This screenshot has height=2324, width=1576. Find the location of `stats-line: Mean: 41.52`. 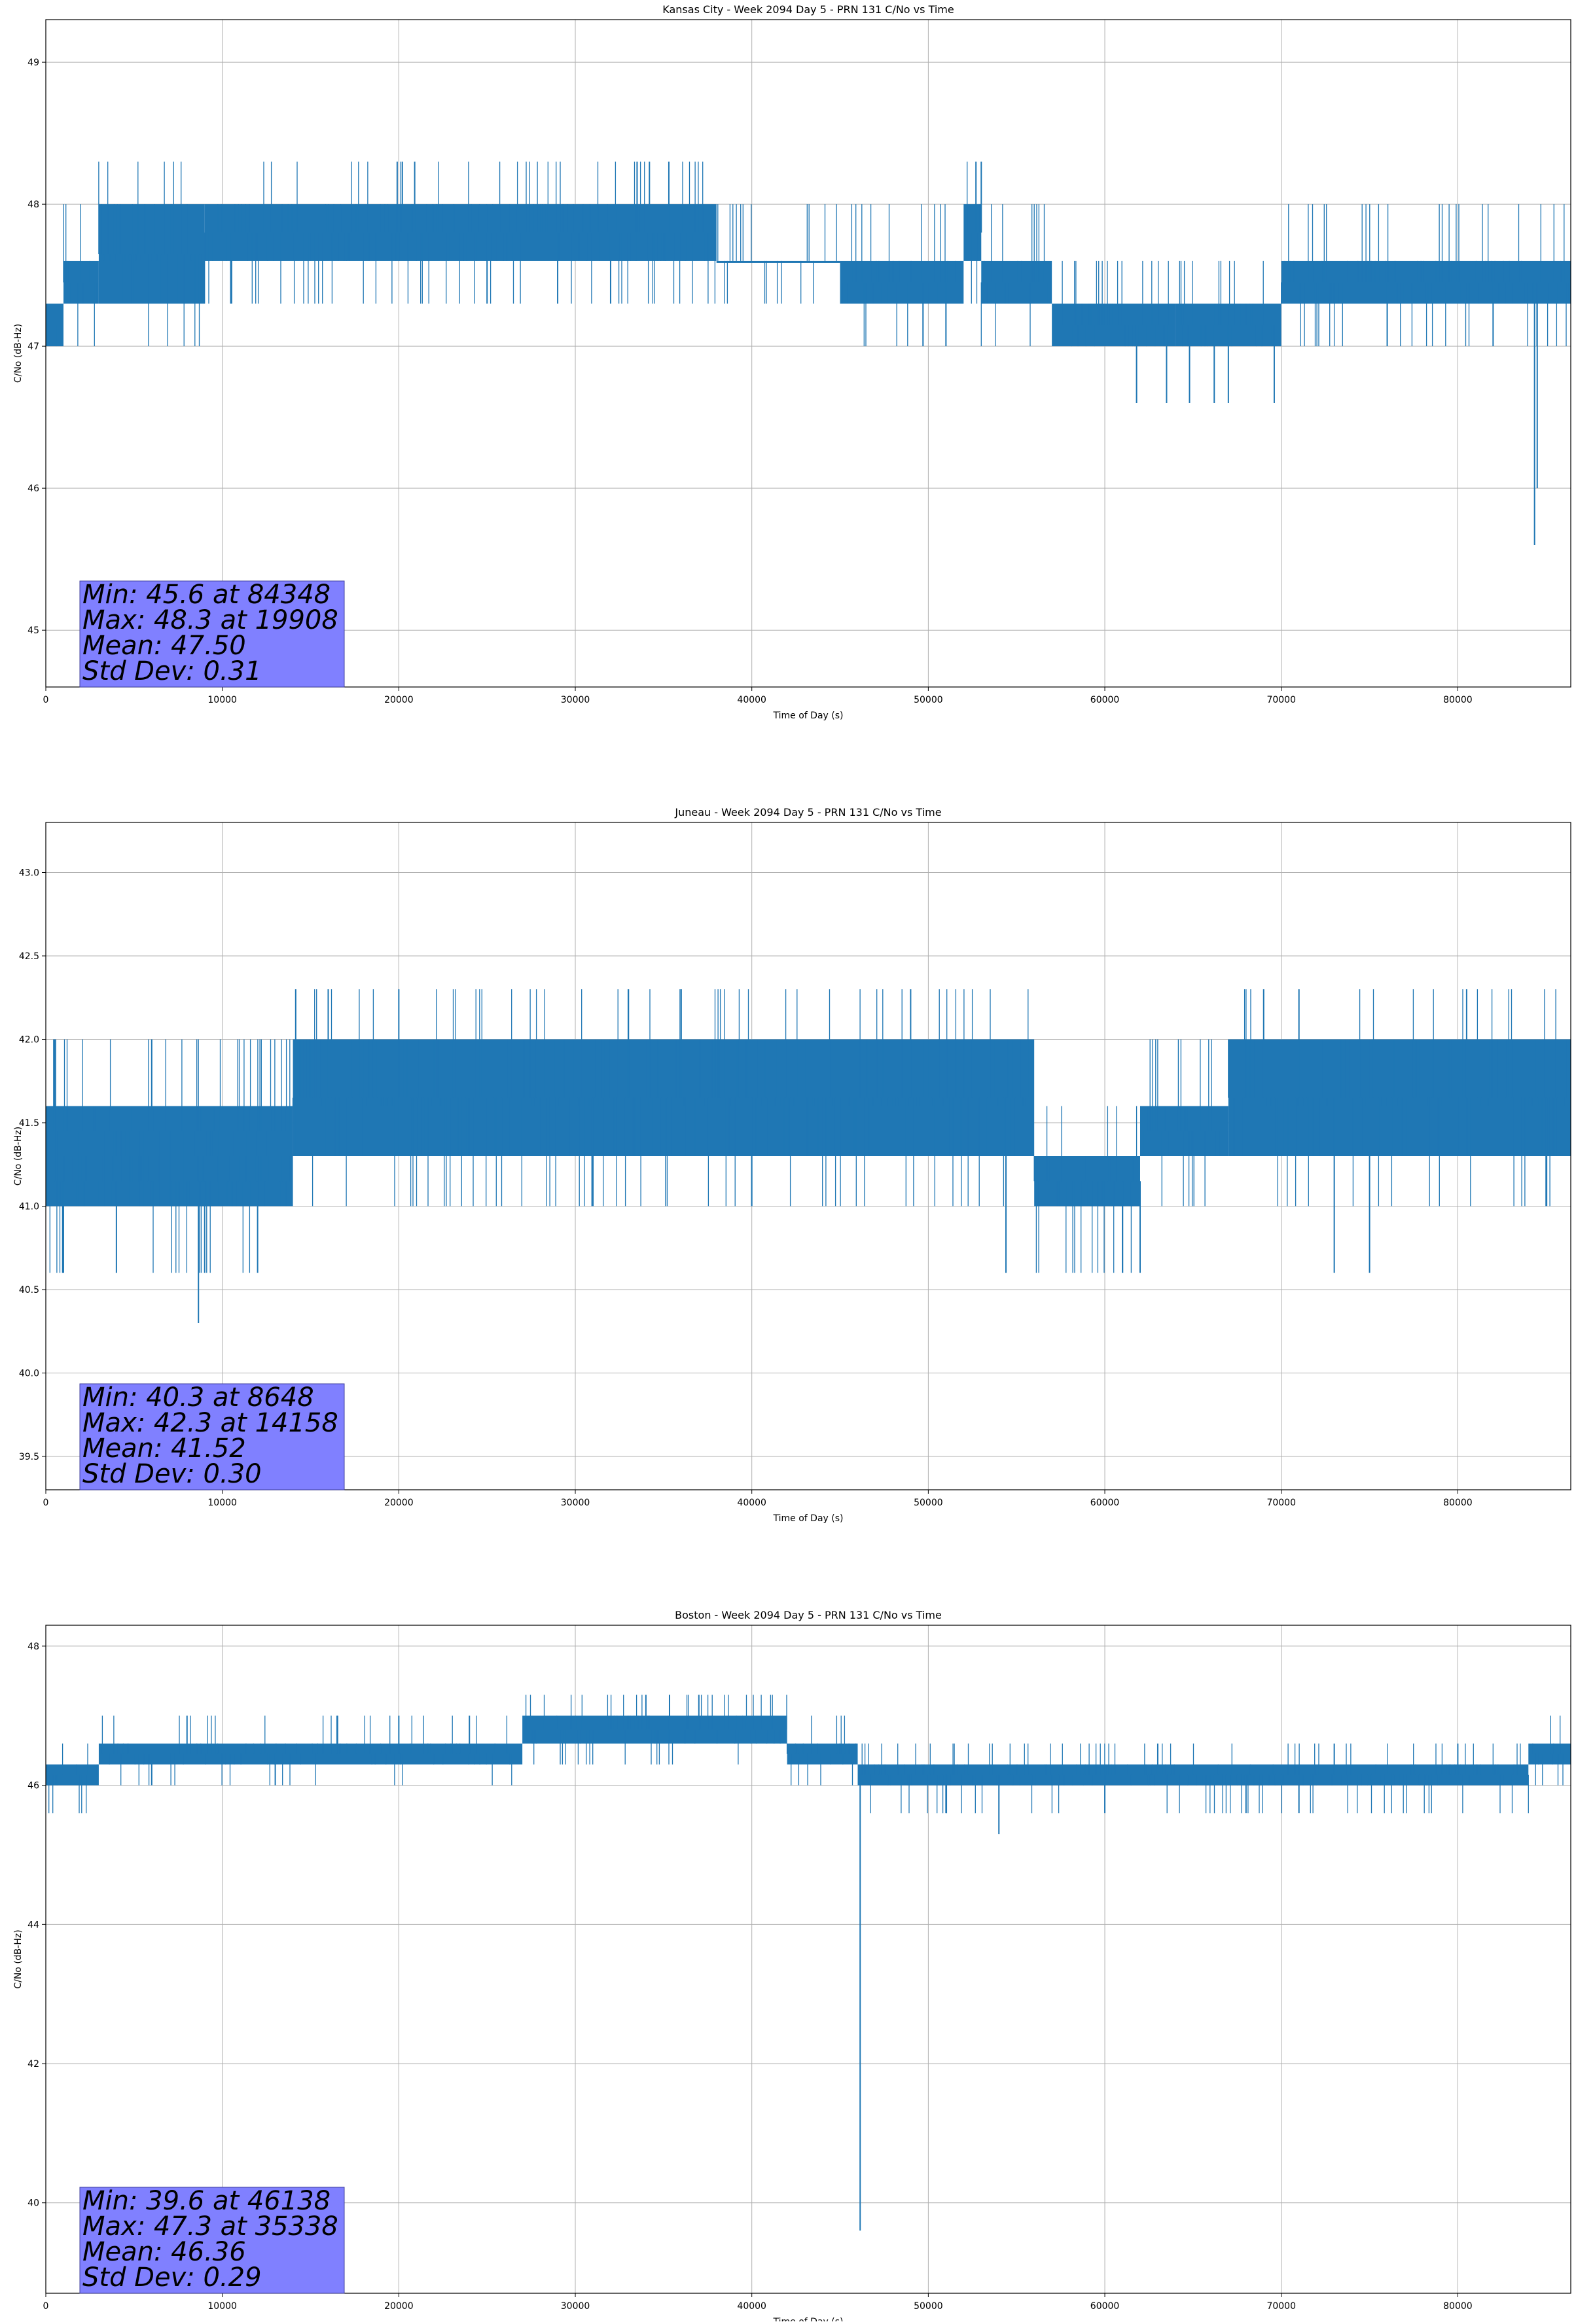

stats-line: Mean: 41.52 is located at coordinates (164, 1449).